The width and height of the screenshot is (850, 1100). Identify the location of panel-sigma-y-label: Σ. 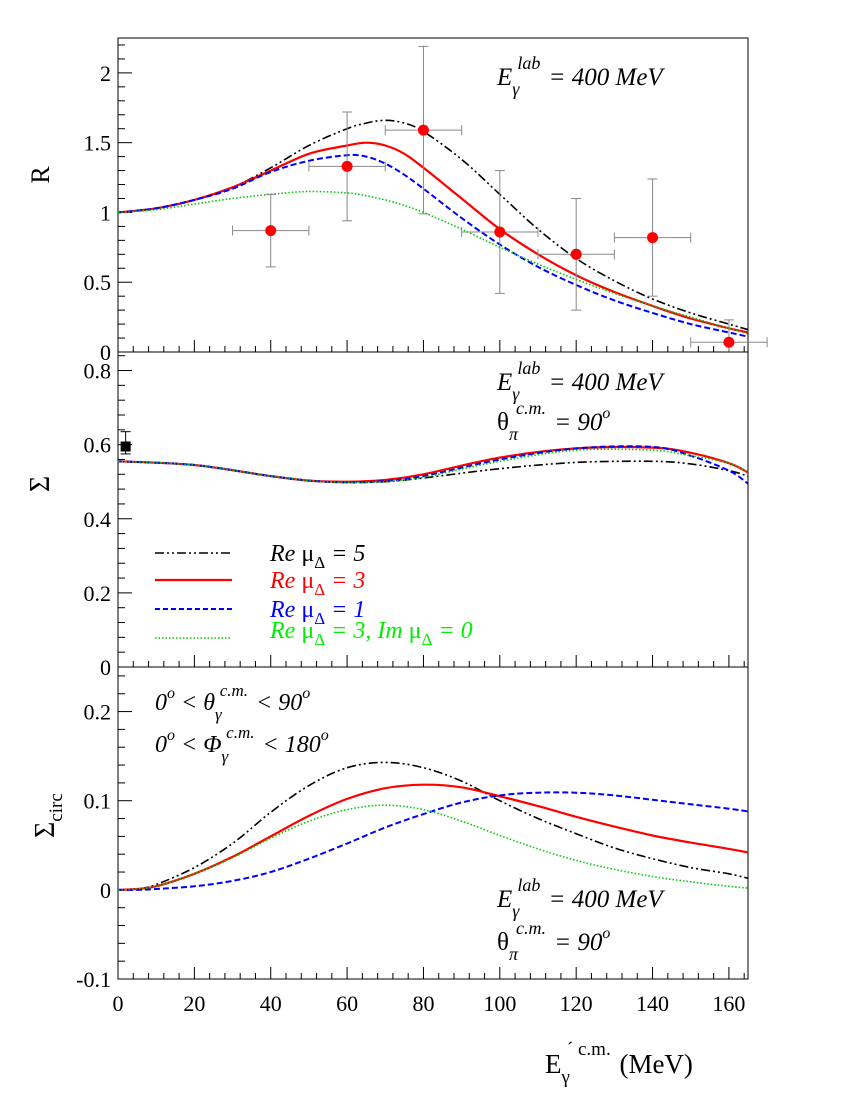
(40, 484).